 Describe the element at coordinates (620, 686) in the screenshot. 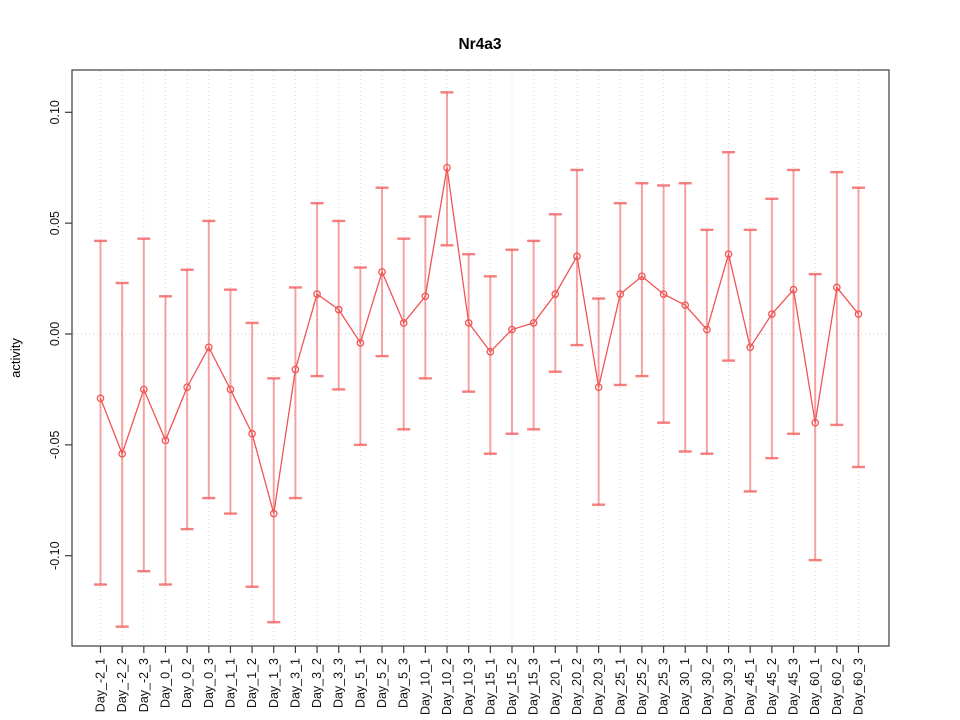

I see `x-category-label: Day_25_1` at that location.